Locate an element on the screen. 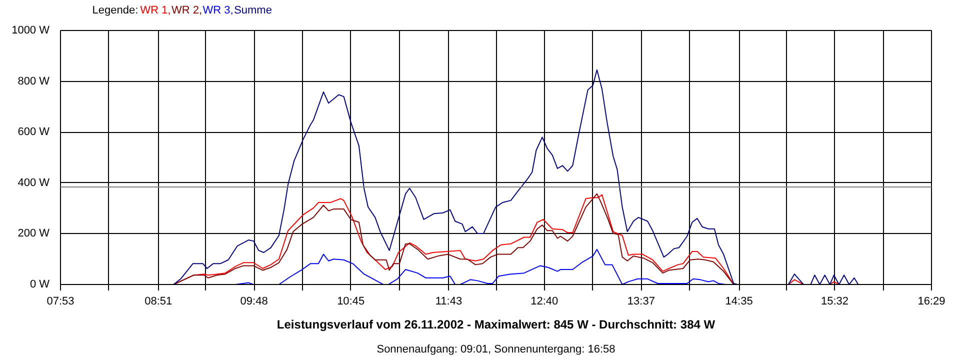 The height and width of the screenshot is (360, 960). x-tick-label: 15:32 is located at coordinates (834, 302).